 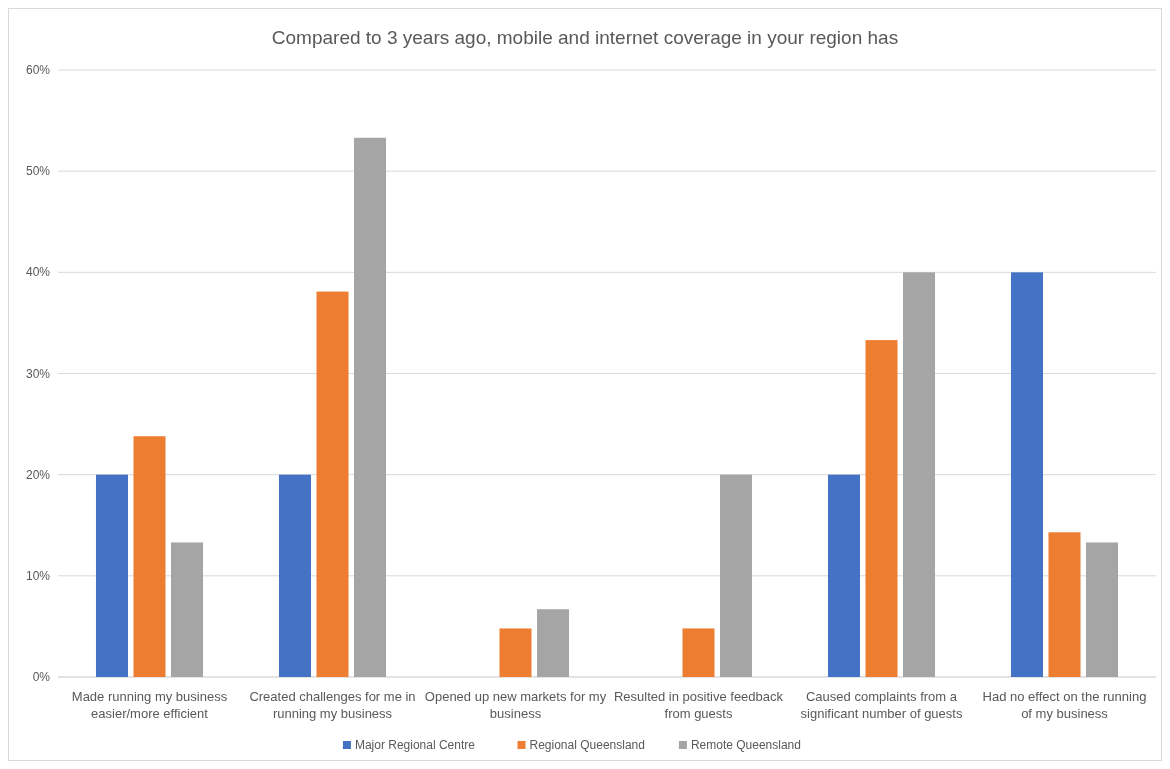 I want to click on legend-label: Remote Queensland, so click(x=745, y=745).